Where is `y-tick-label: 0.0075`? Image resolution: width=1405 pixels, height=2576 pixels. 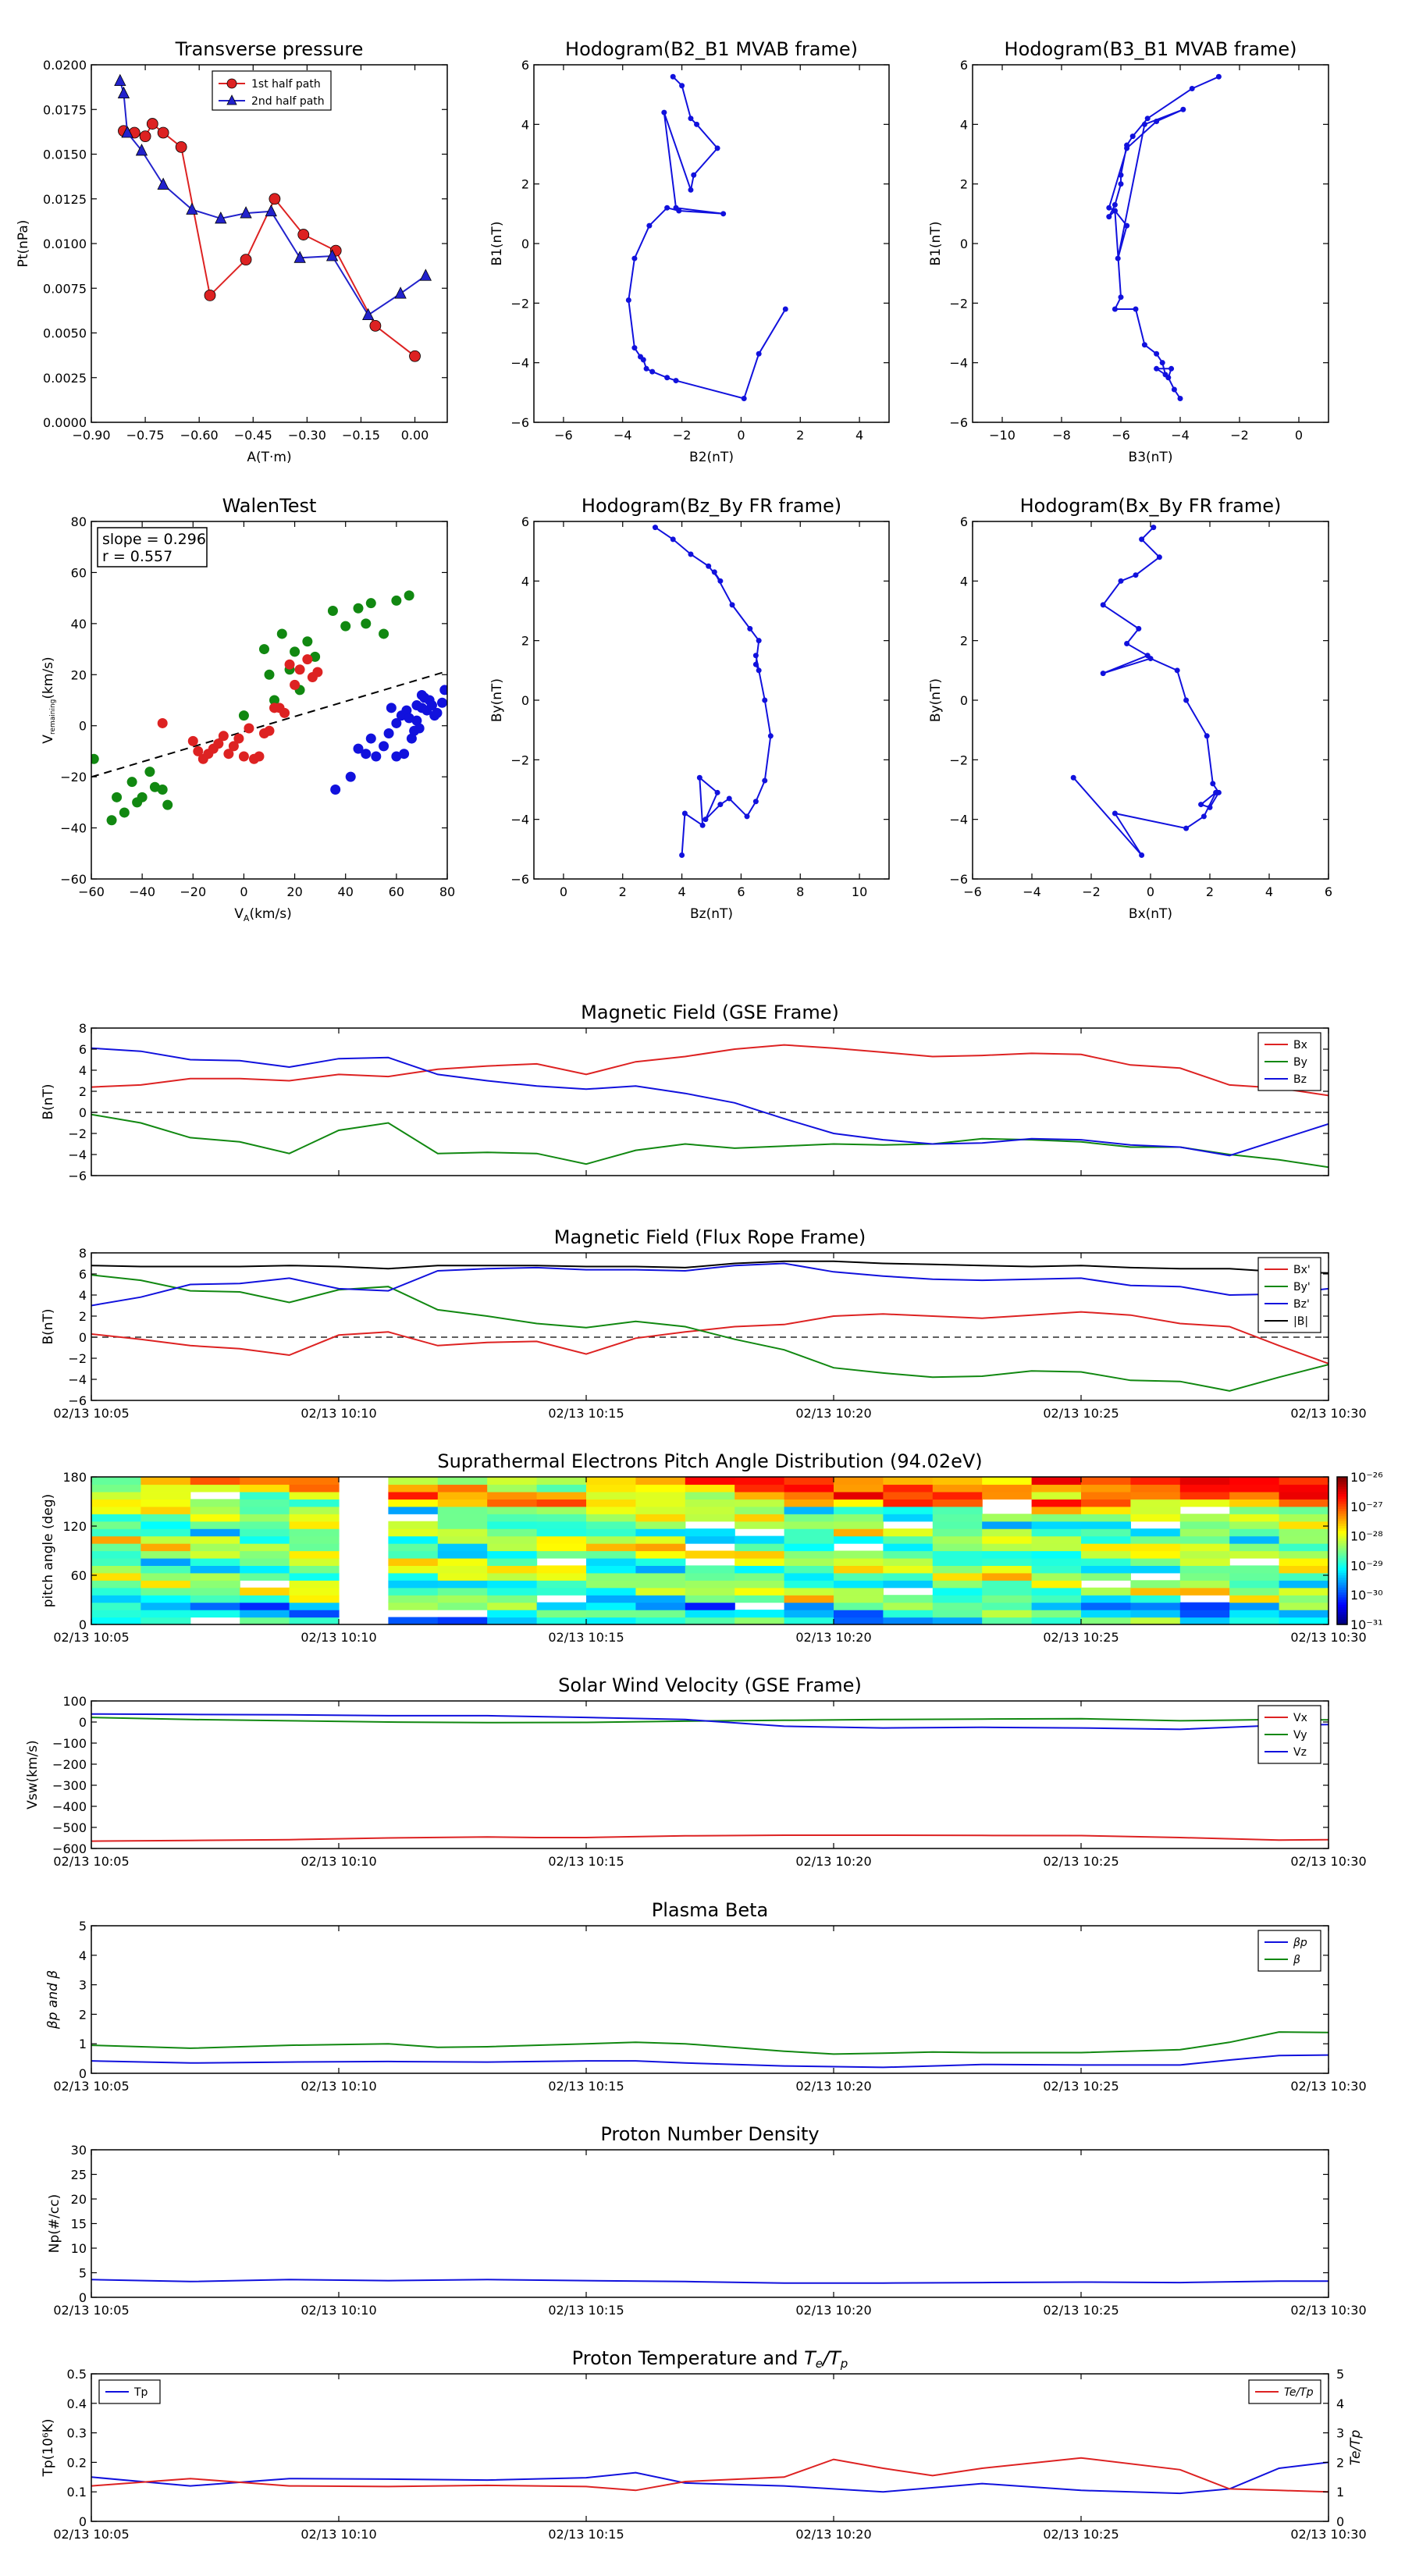 y-tick-label: 0.0075 is located at coordinates (65, 288).